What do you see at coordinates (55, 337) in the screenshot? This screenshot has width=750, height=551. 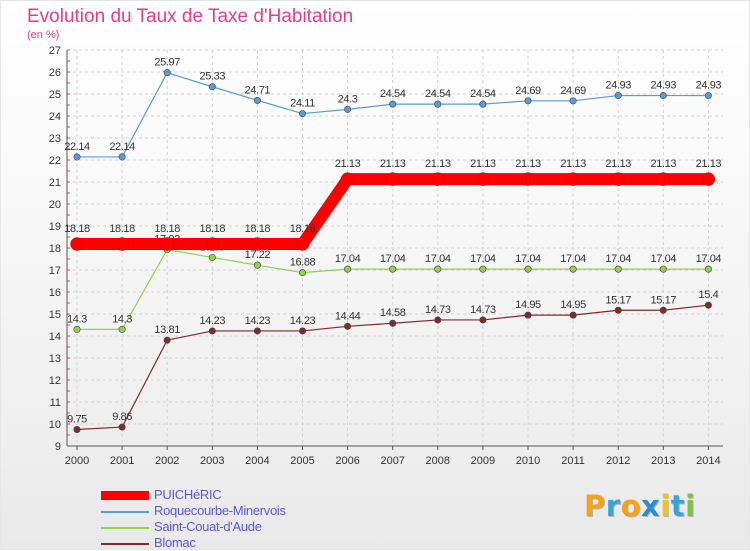 I see `y-tick-label: 14` at bounding box center [55, 337].